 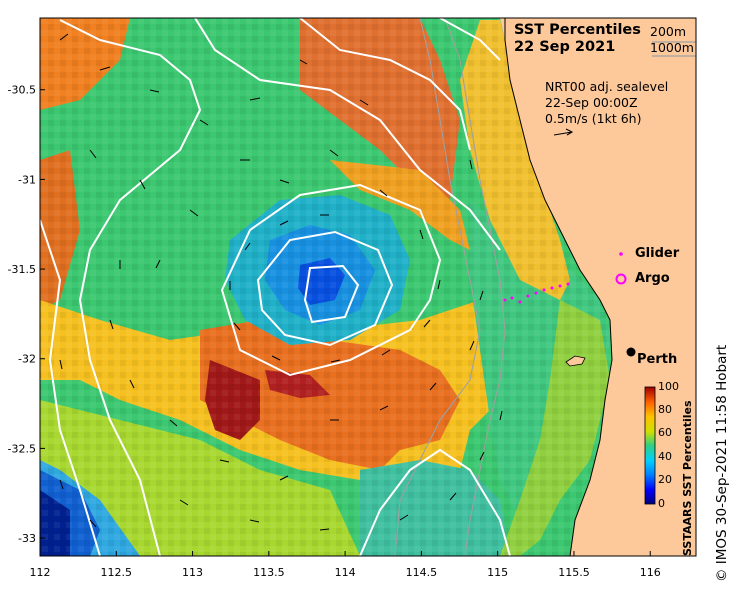 I want to click on y-tick-label: -31.5, so click(x=22, y=269).